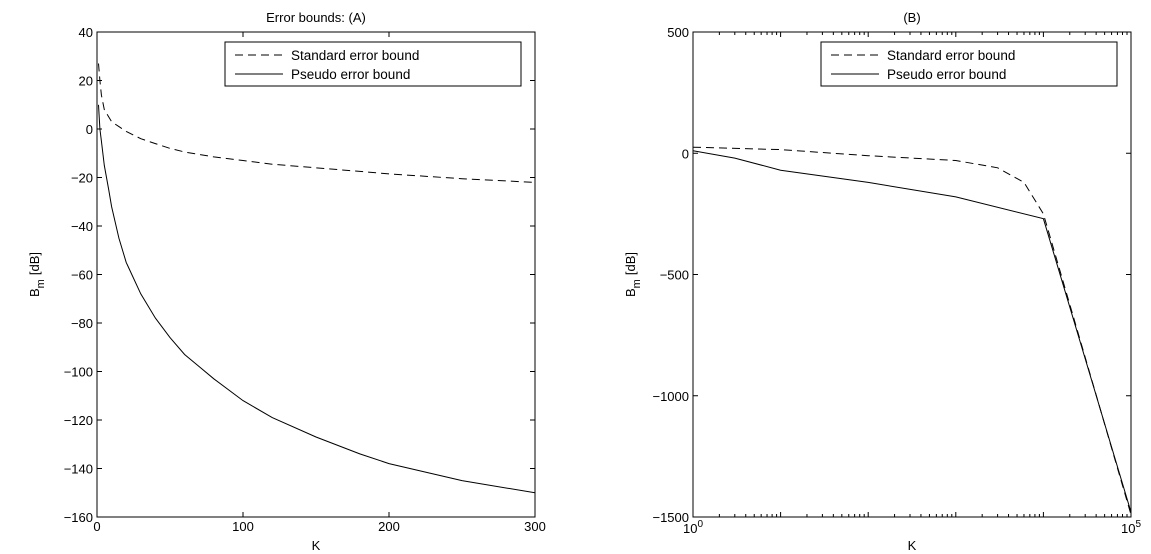 Image resolution: width=1151 pixels, height=554 pixels. What do you see at coordinates (316, 123) in the screenshot?
I see `series-standard-error-bound` at bounding box center [316, 123].